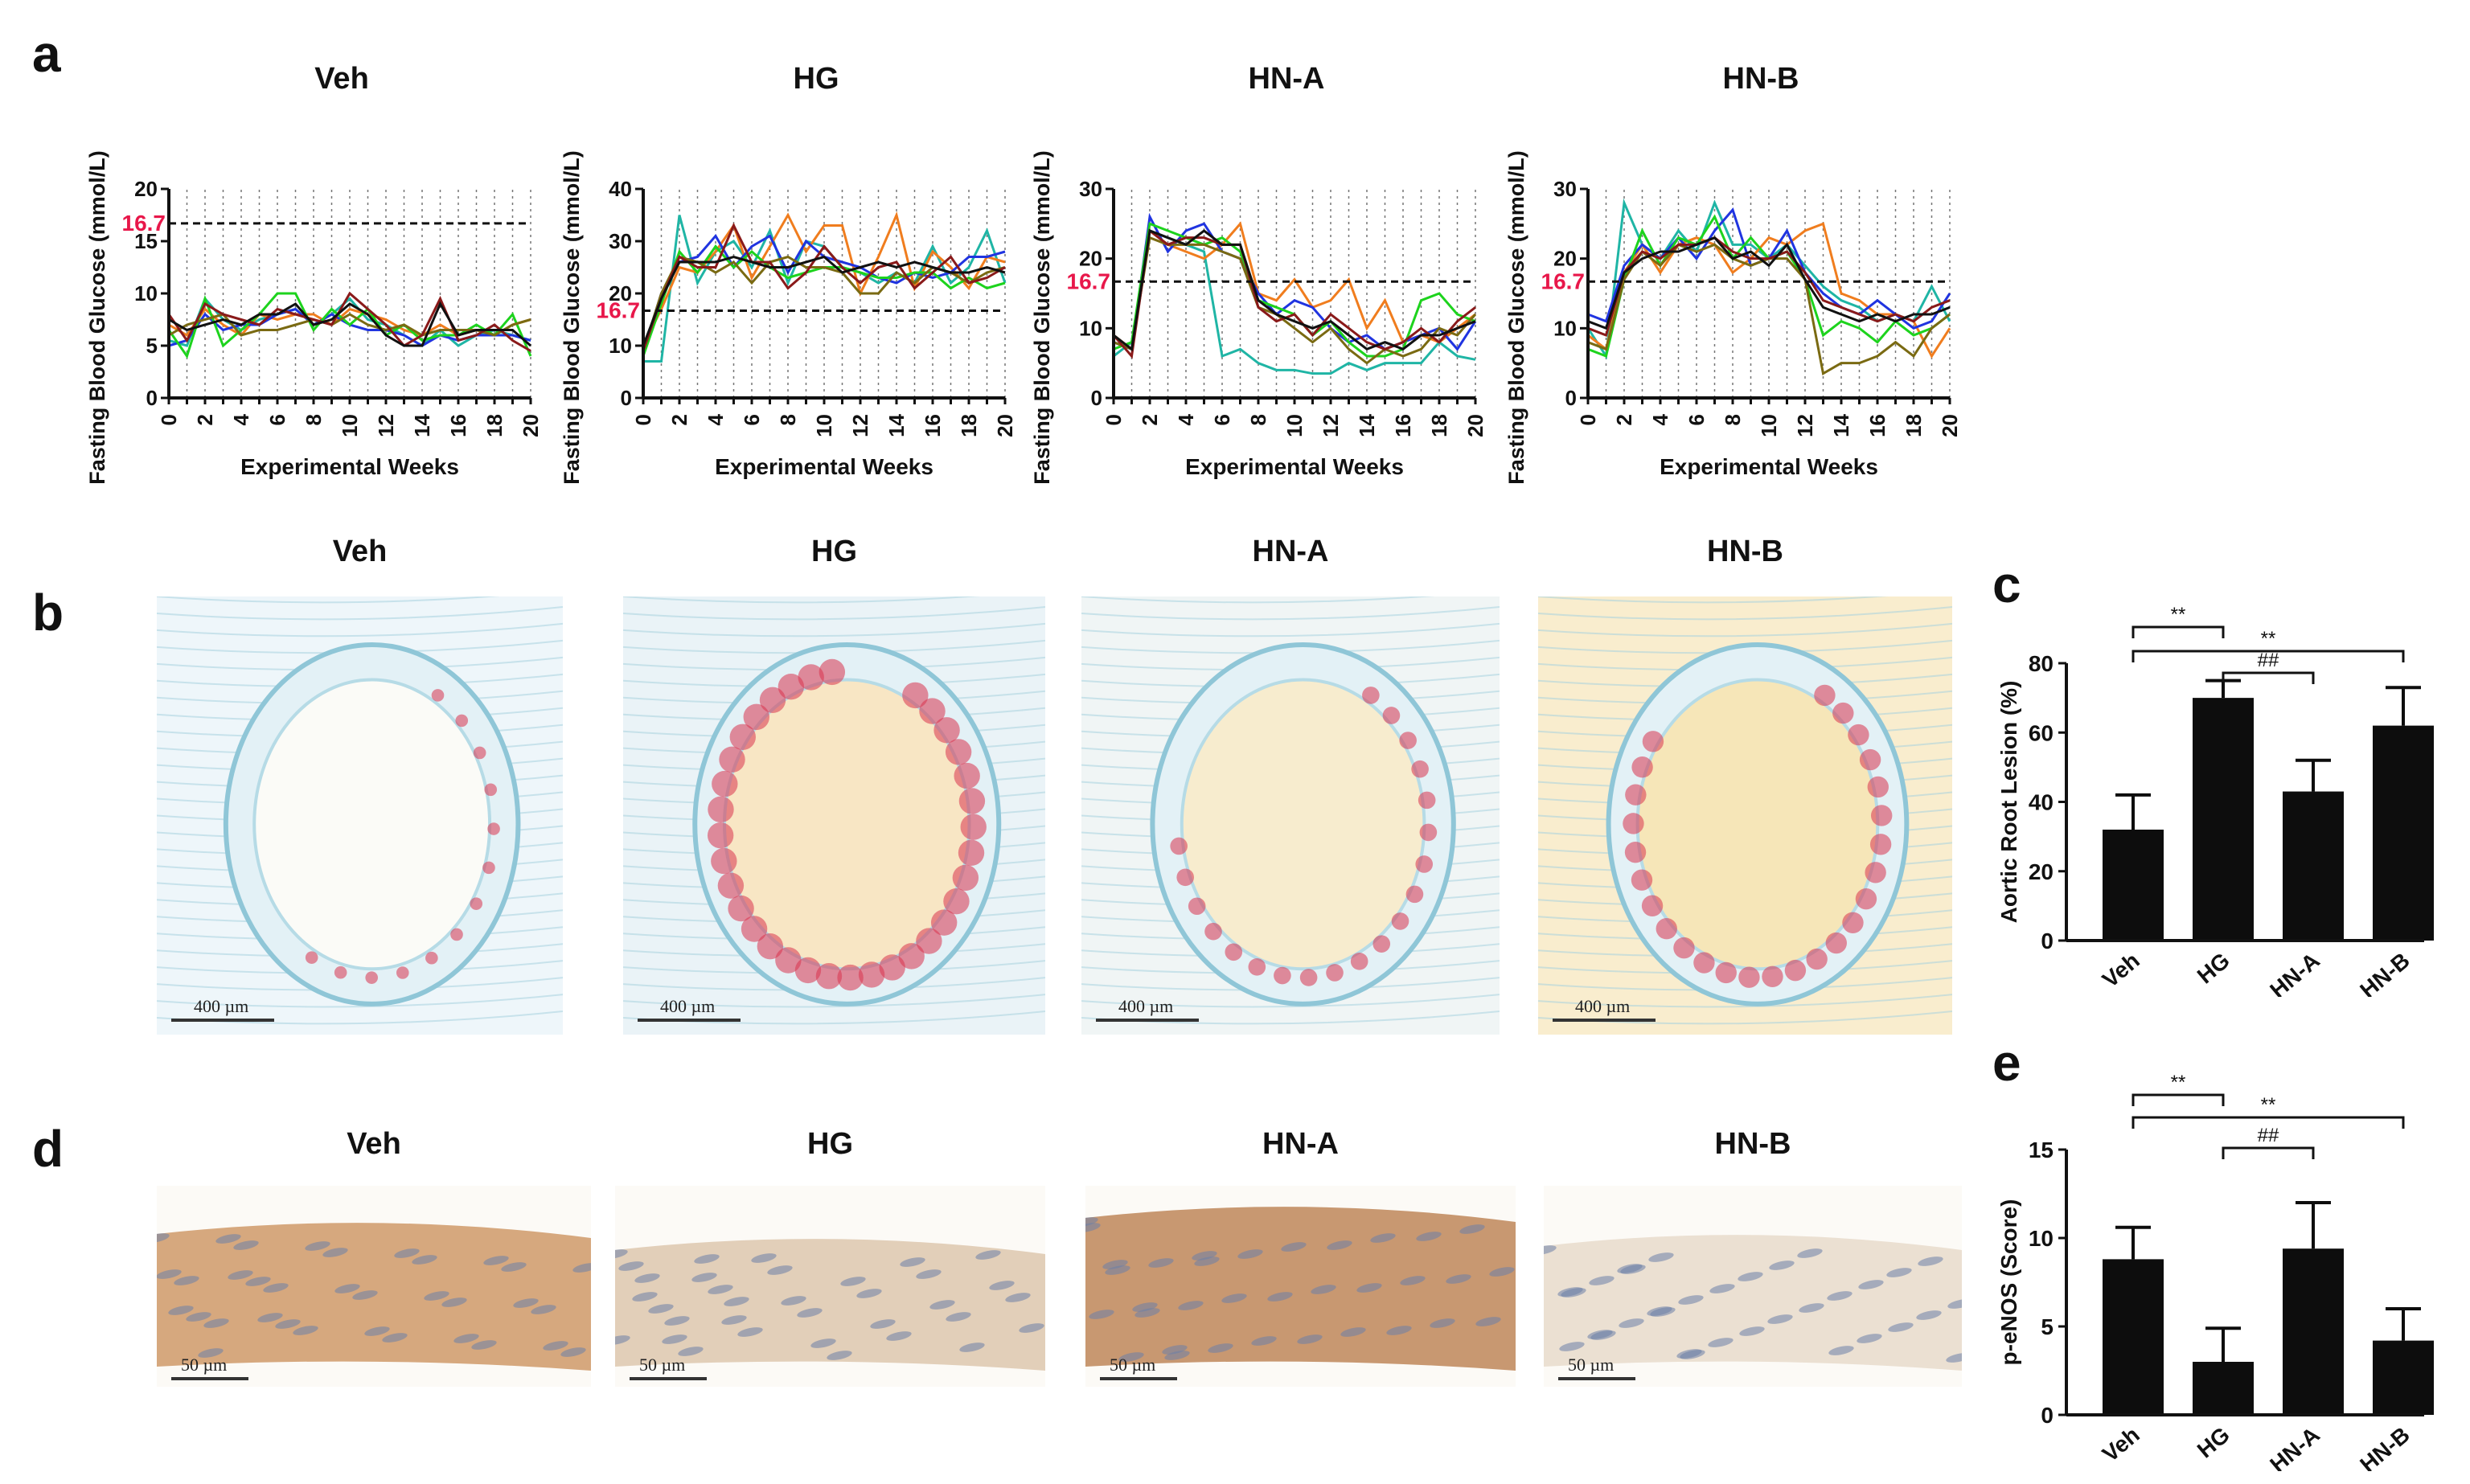 The width and height of the screenshot is (2470, 1484). What do you see at coordinates (2179, 632) in the screenshot?
I see `significance-bracket` at bounding box center [2179, 632].